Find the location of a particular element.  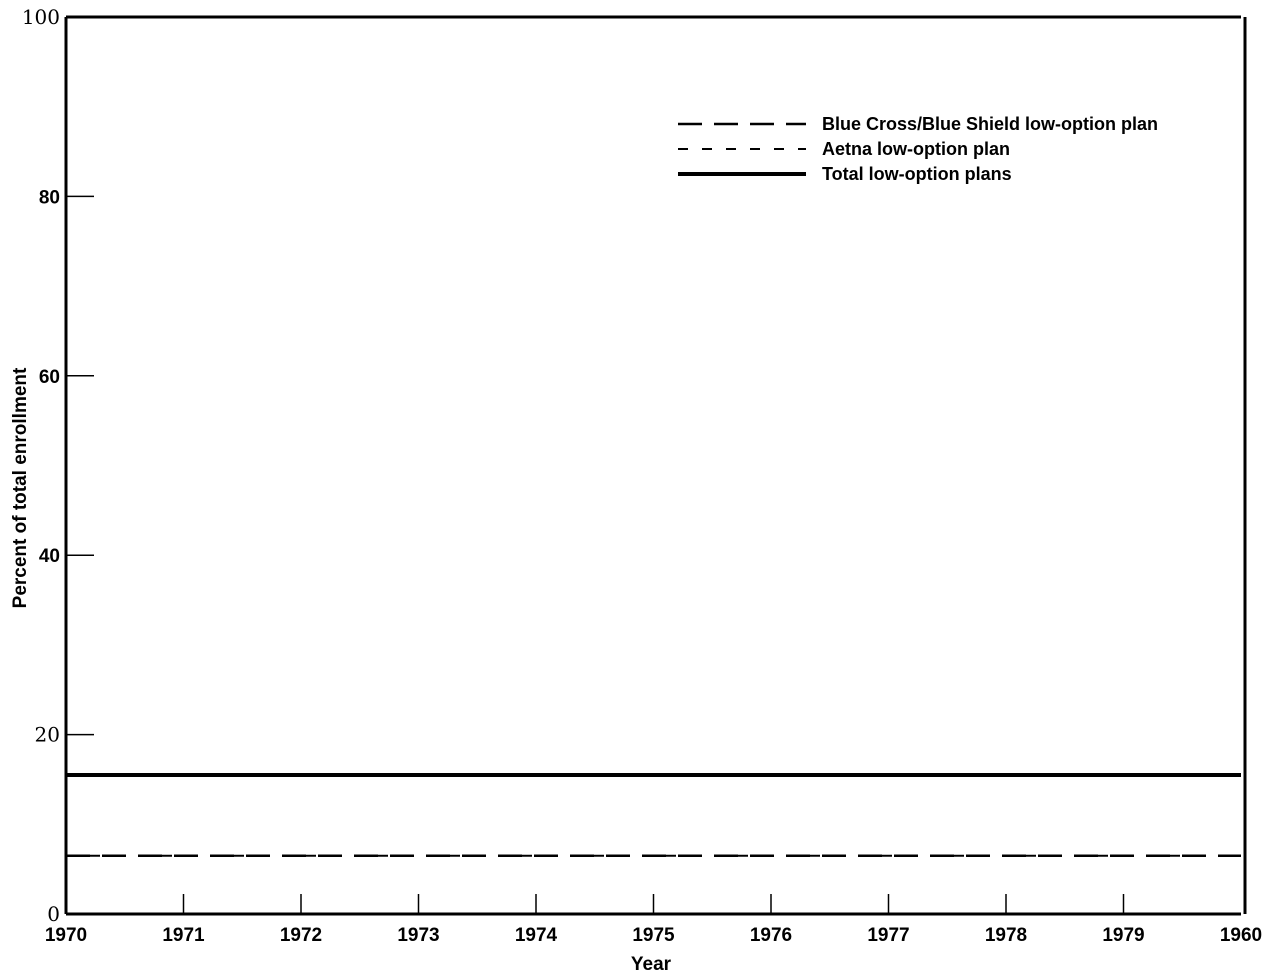

legend-label-2: Aetna low-option plan is located at coordinates (916, 149).